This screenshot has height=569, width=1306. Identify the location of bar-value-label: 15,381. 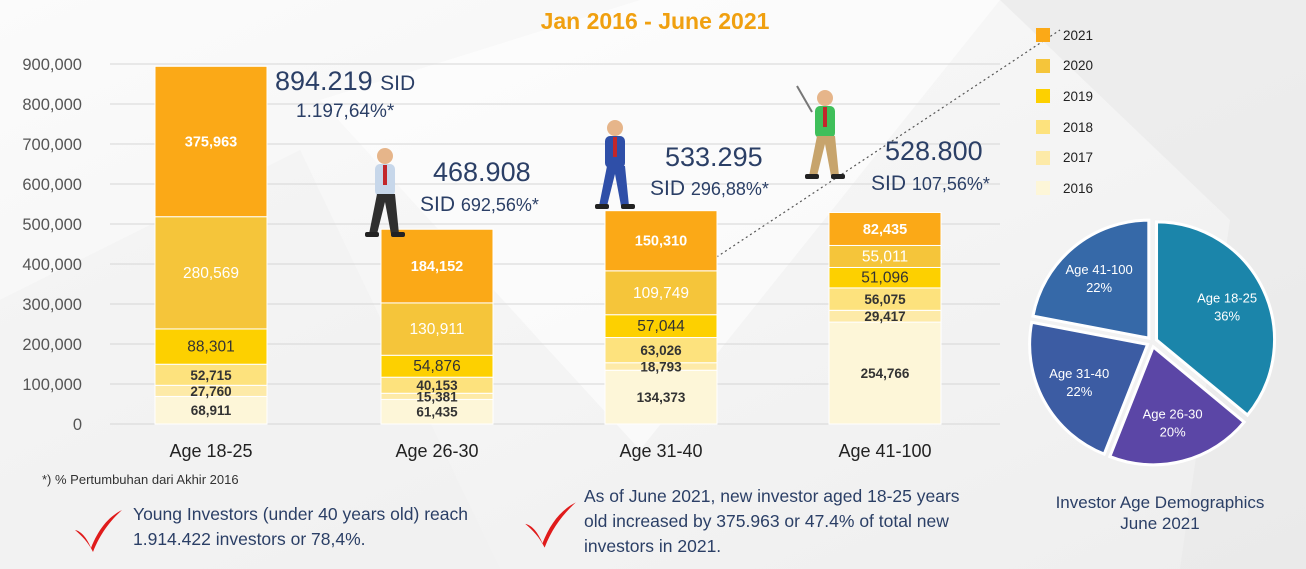
(437, 396).